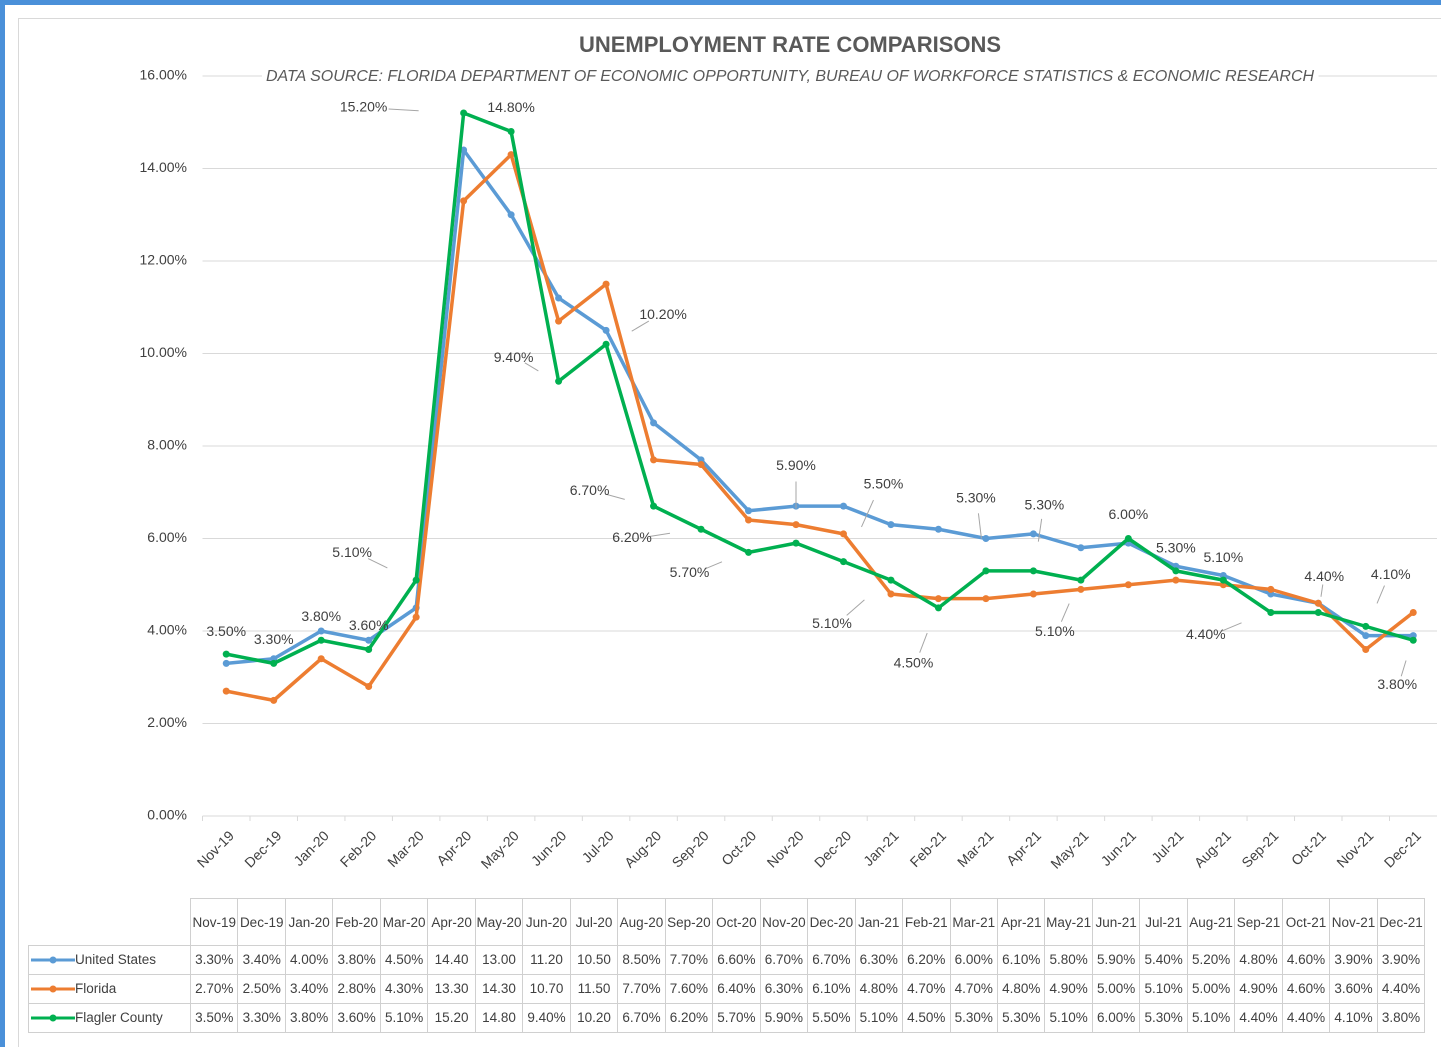 This screenshot has height=1047, width=1441. What do you see at coordinates (1129, 514) in the screenshot?
I see `data-label: 6.00%` at bounding box center [1129, 514].